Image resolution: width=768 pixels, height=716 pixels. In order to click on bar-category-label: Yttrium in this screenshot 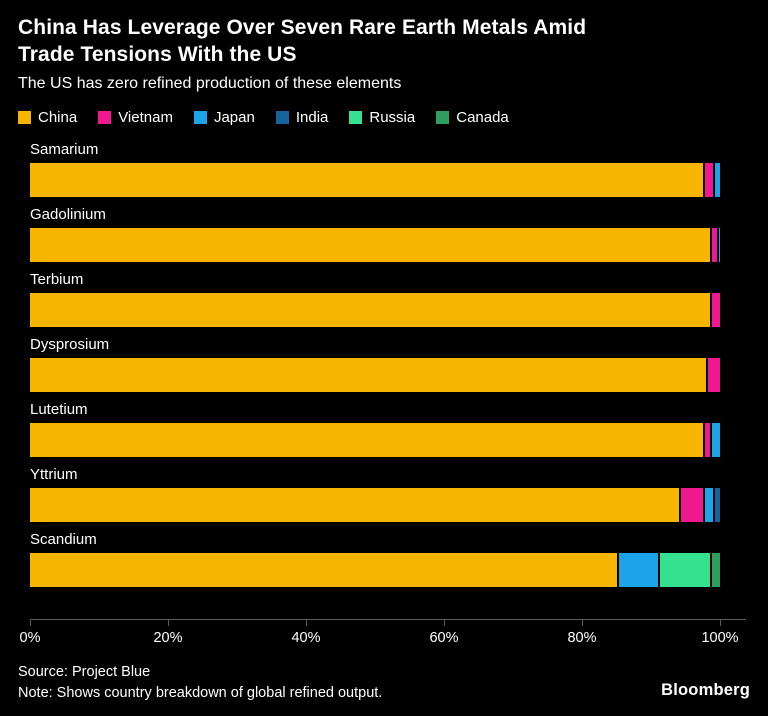, I will do `click(54, 474)`.